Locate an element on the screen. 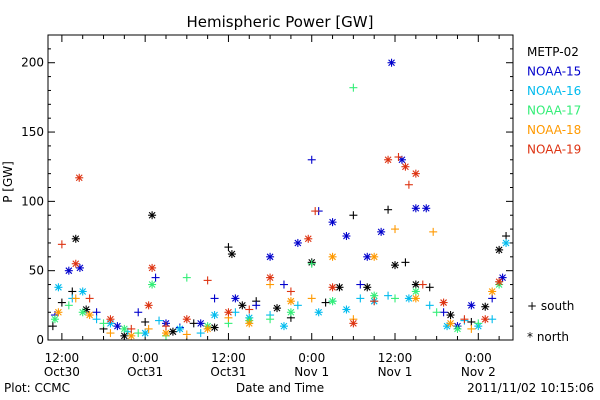 This screenshot has width=600, height=400. symbol-legend-marker: * is located at coordinates (530, 337).